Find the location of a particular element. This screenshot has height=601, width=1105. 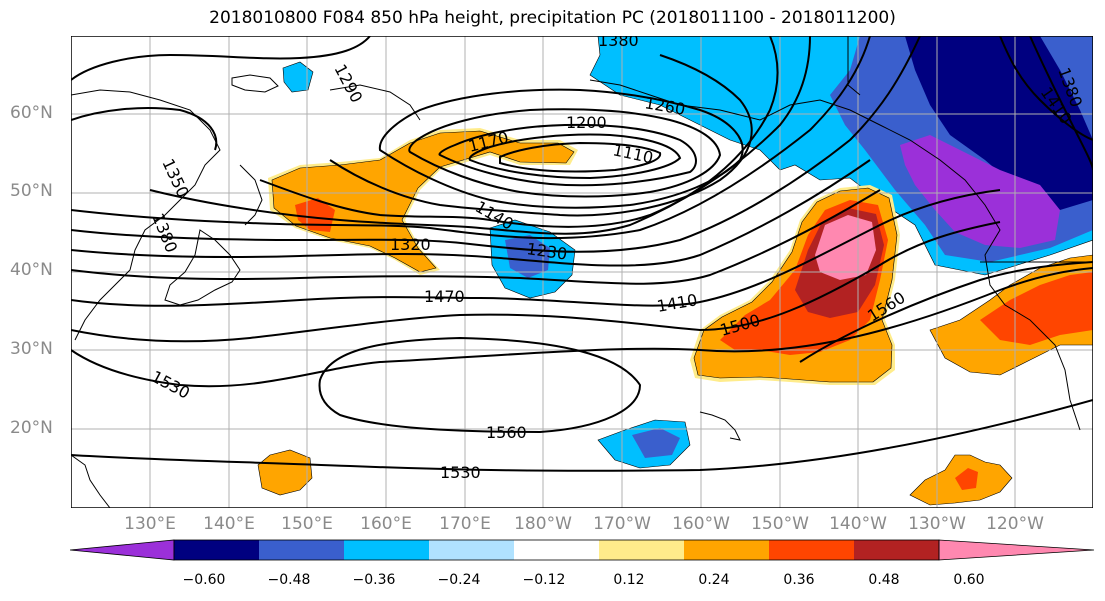

lon-label-160e: 160°E is located at coordinates (386, 524).